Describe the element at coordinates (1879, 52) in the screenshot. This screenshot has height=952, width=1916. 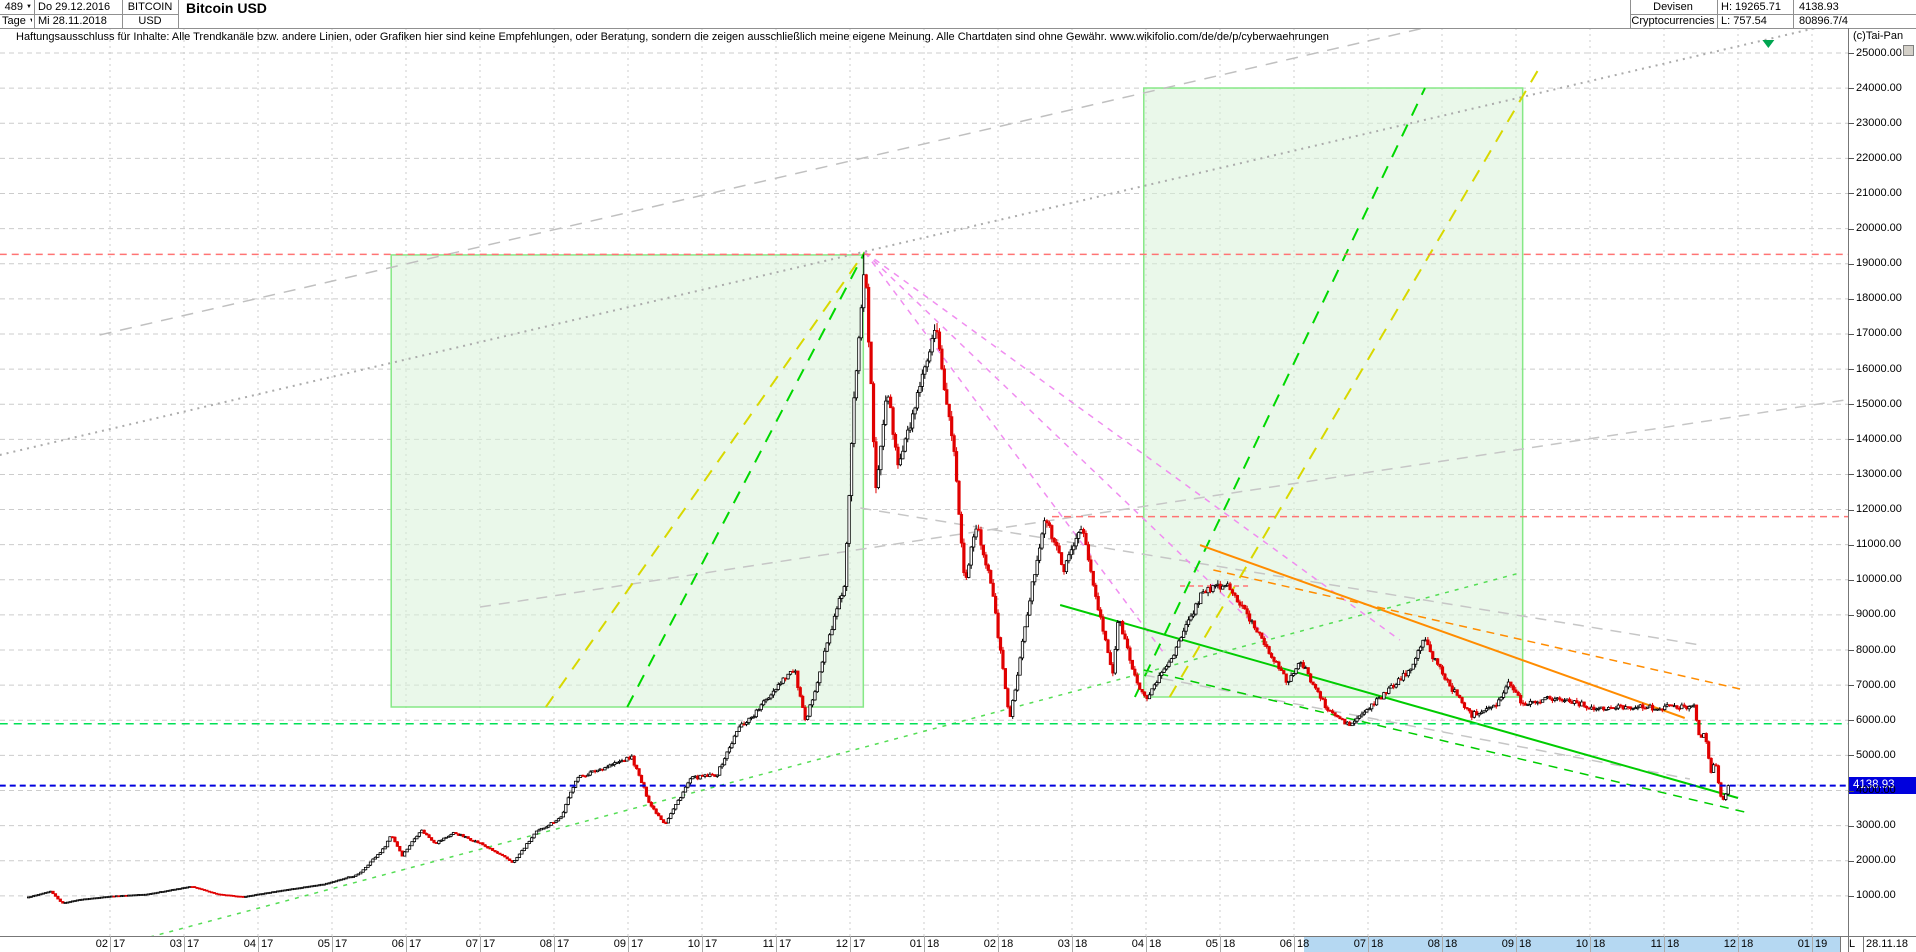
I see `y-axis-label: 25000.00` at that location.